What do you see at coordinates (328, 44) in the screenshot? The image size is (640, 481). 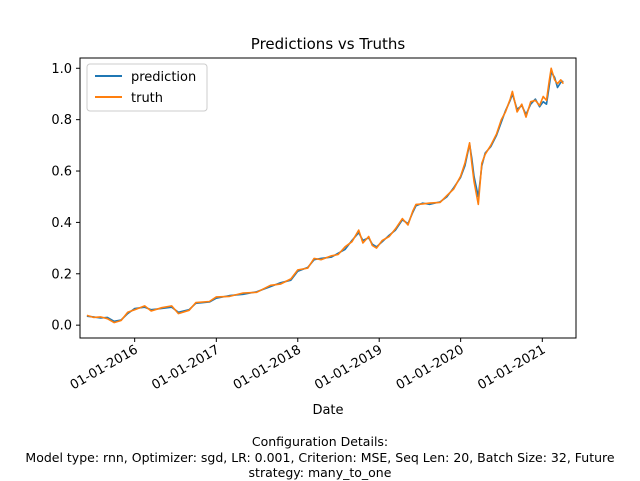 I see `chart-title: Predictions vs Truths` at bounding box center [328, 44].